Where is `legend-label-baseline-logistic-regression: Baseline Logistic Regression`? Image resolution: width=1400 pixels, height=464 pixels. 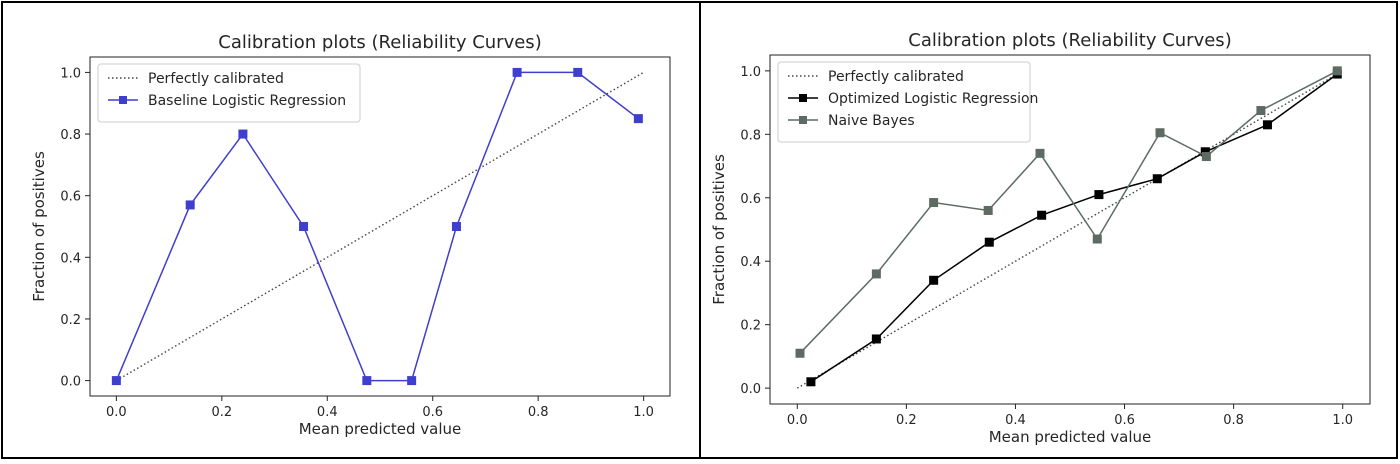 legend-label-baseline-logistic-regression: Baseline Logistic Regression is located at coordinates (247, 101).